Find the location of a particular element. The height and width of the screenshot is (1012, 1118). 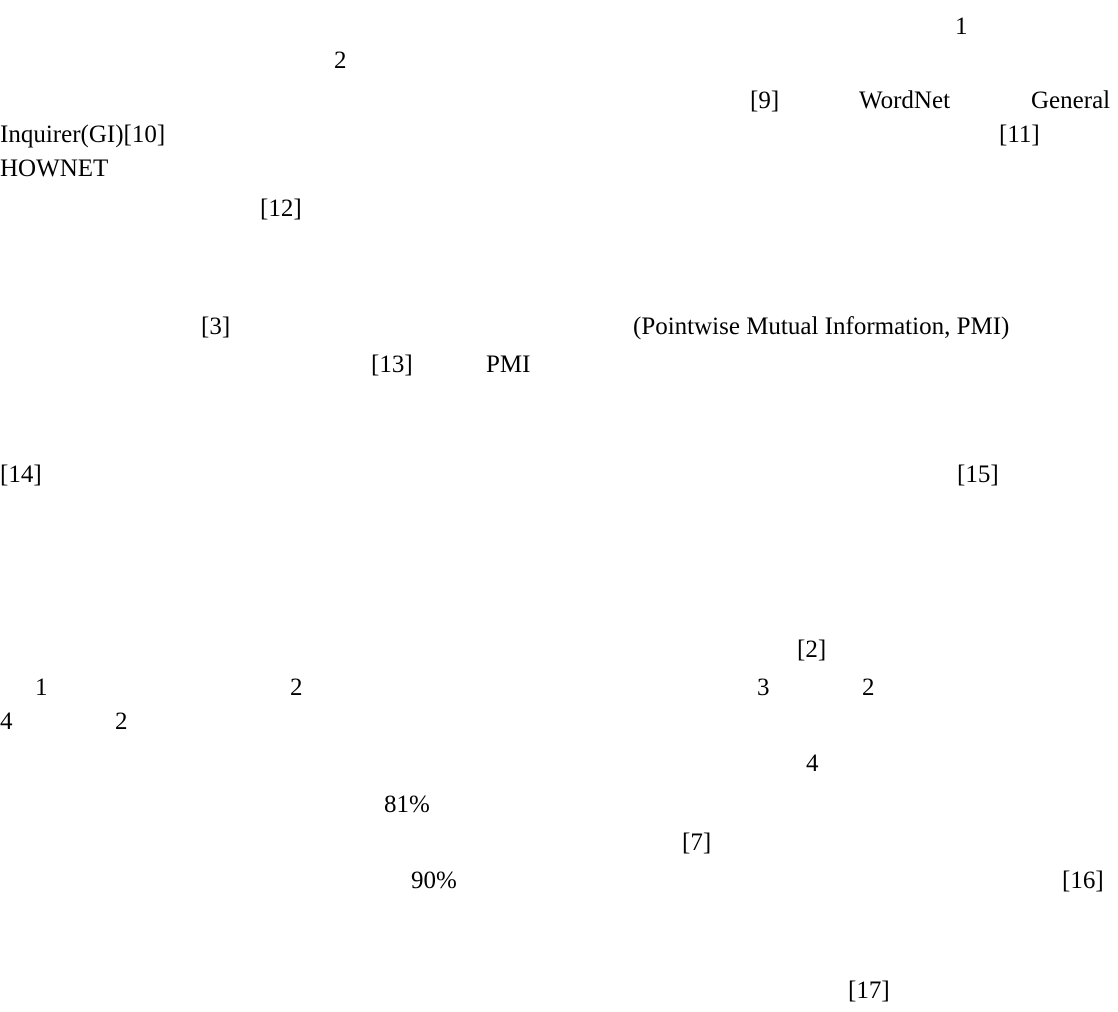

citation-ref: [9] is located at coordinates (765, 100).